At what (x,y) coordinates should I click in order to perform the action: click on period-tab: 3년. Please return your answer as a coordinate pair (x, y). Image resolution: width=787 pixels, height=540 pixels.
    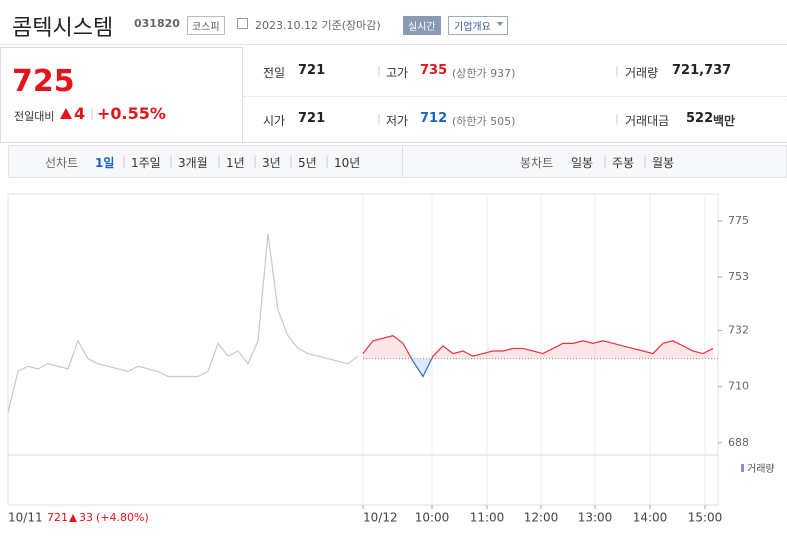
    Looking at the image, I should click on (271, 163).